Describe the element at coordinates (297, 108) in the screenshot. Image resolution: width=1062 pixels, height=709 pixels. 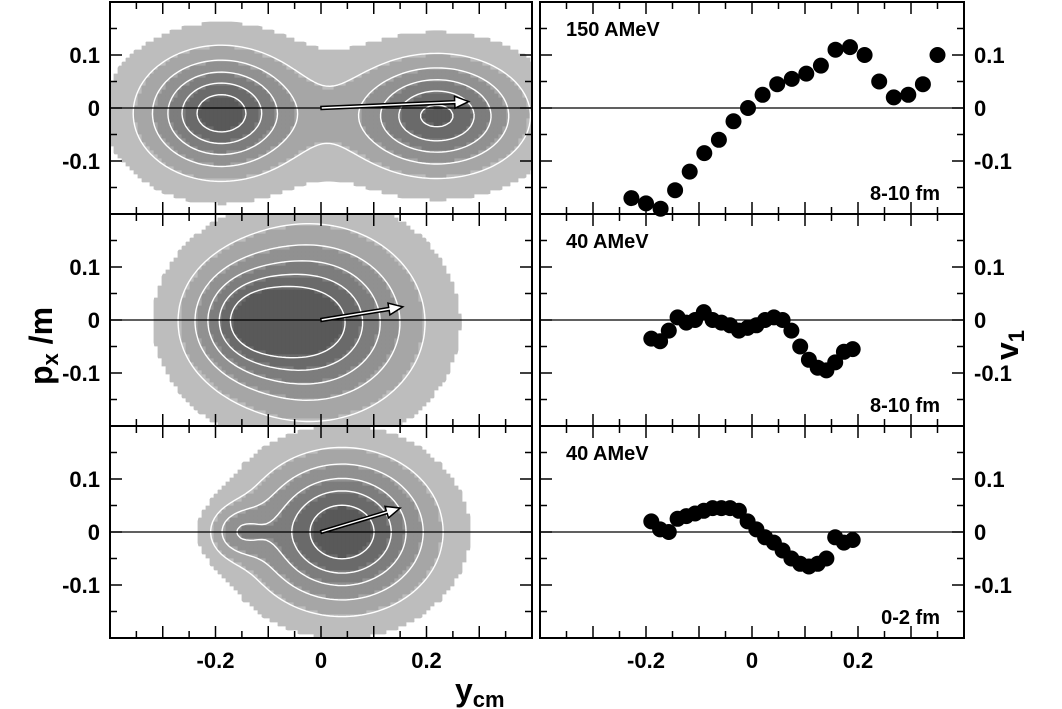
I see `contour-panel-0: -0.1 0 0.1` at that location.